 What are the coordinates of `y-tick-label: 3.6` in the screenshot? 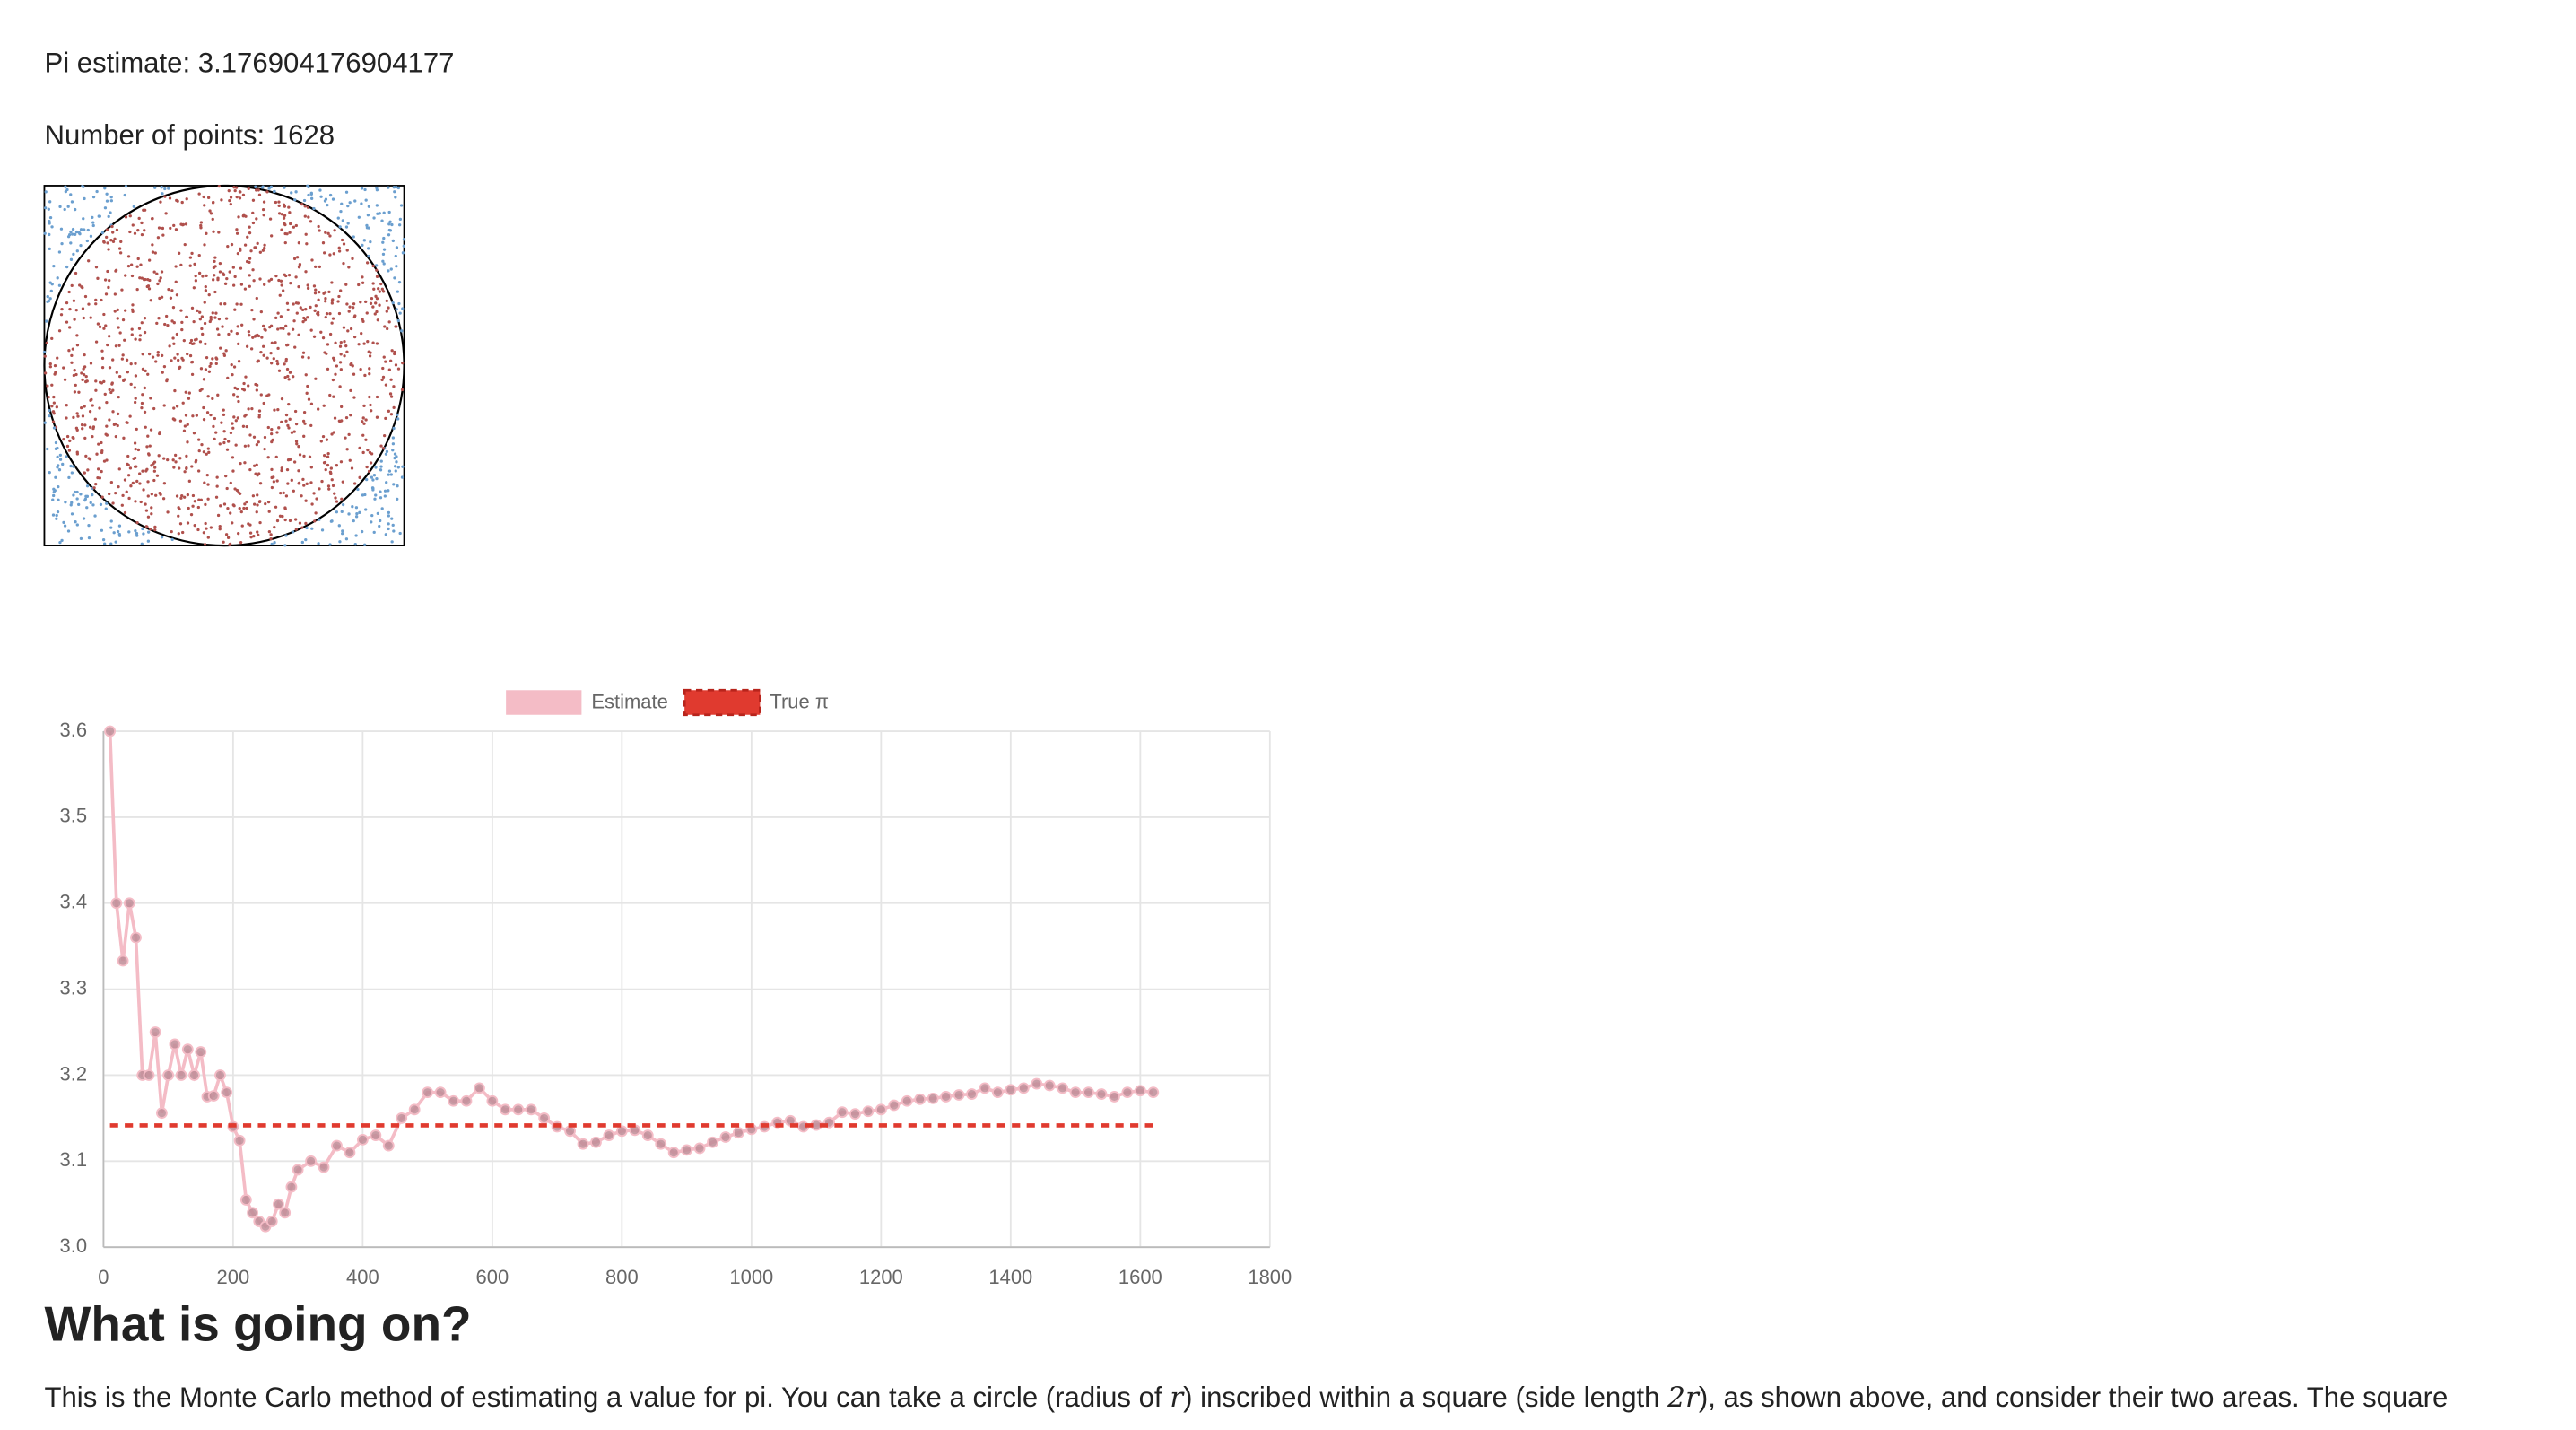 It's located at (74, 730).